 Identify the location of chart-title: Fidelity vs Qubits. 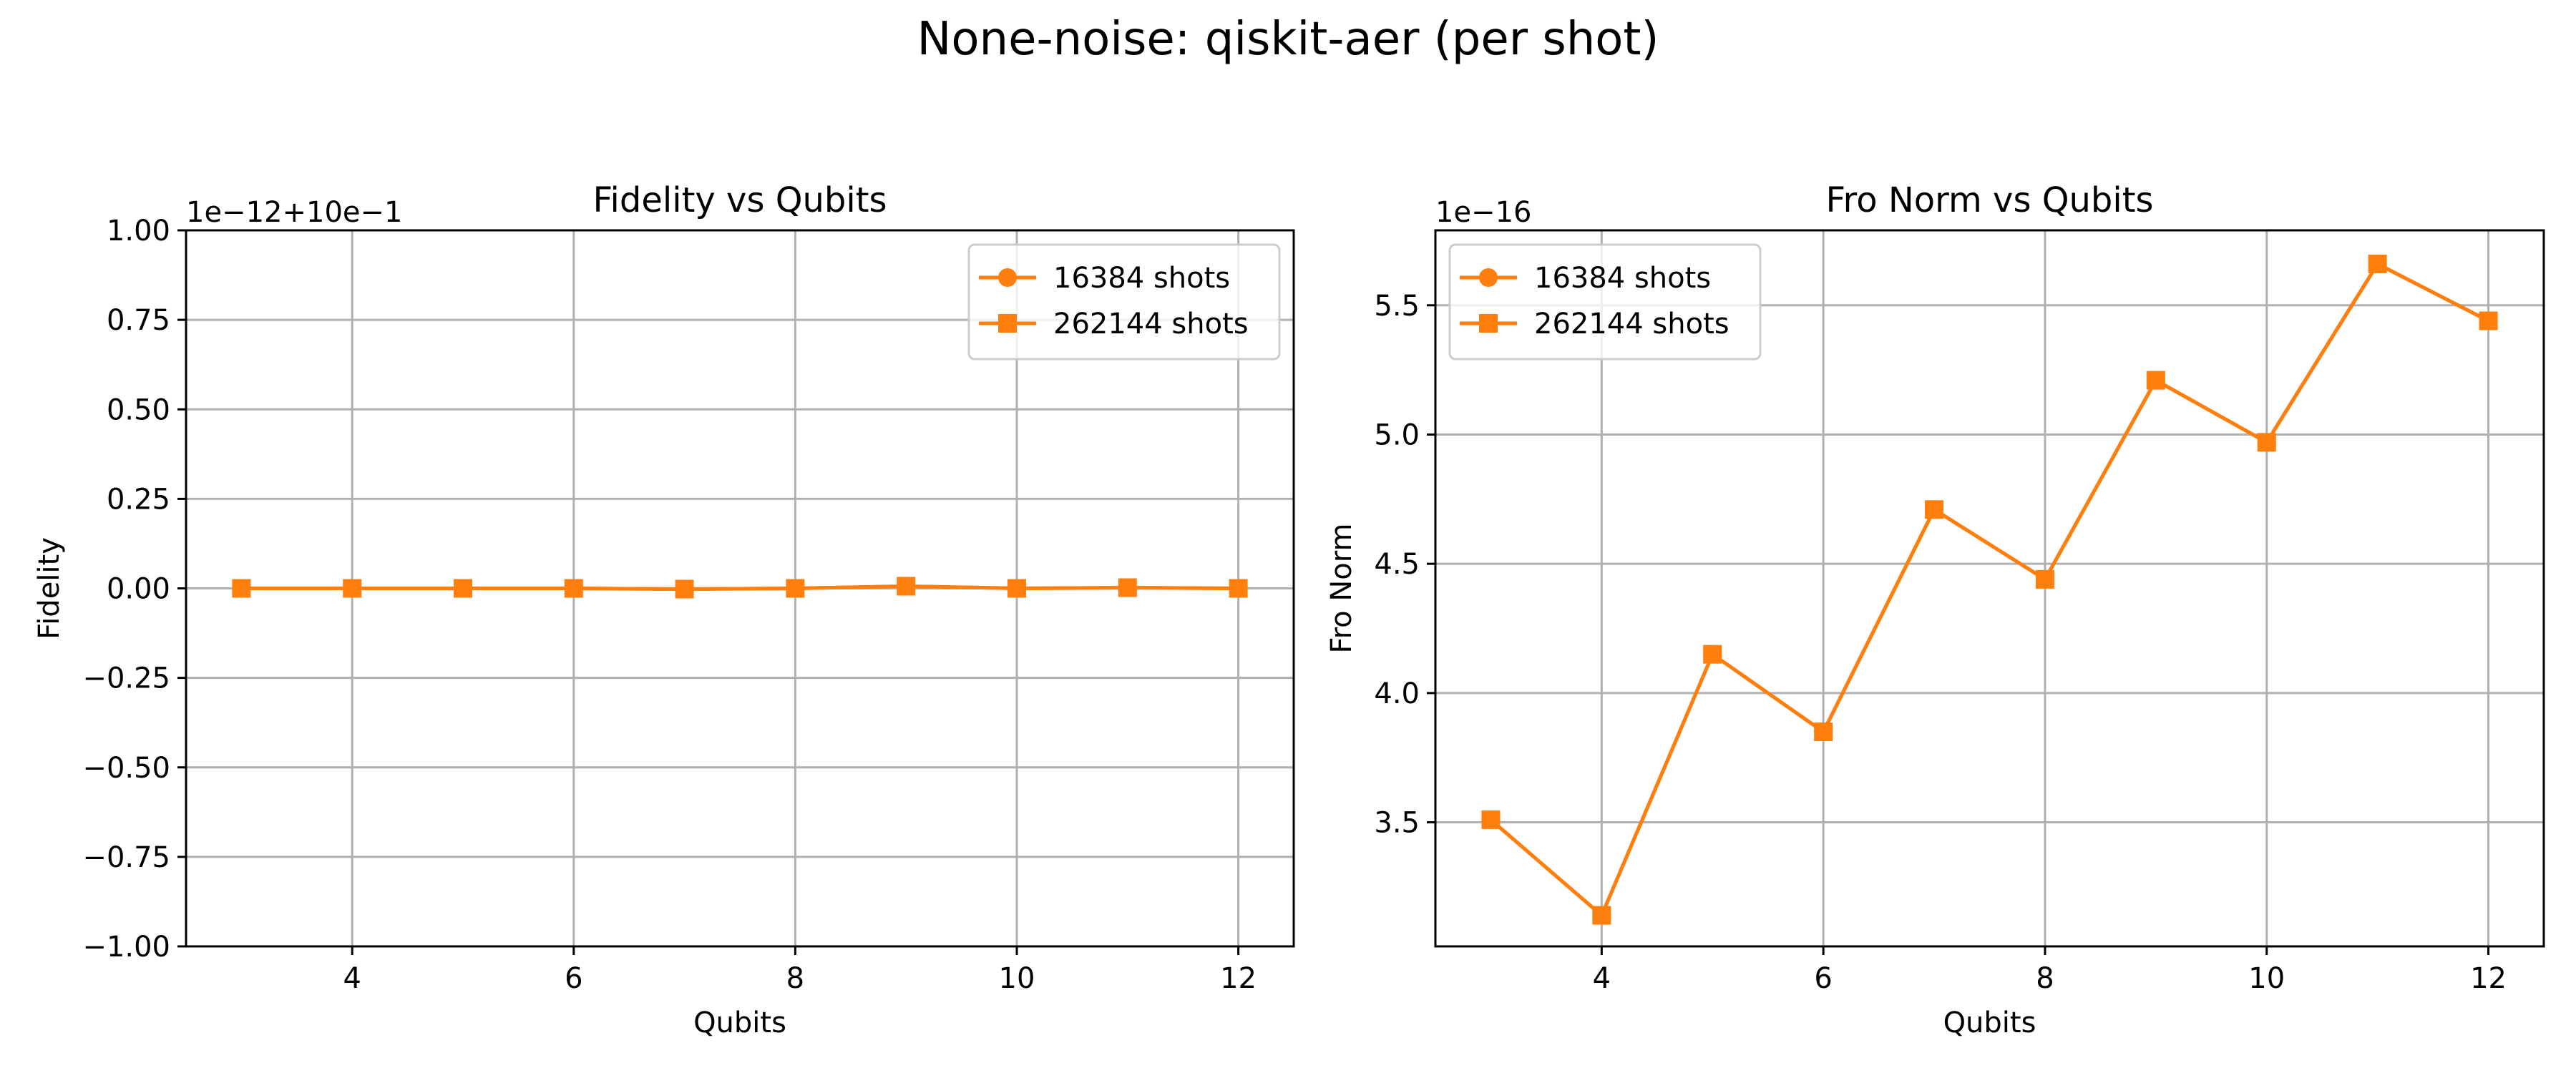
(739, 200).